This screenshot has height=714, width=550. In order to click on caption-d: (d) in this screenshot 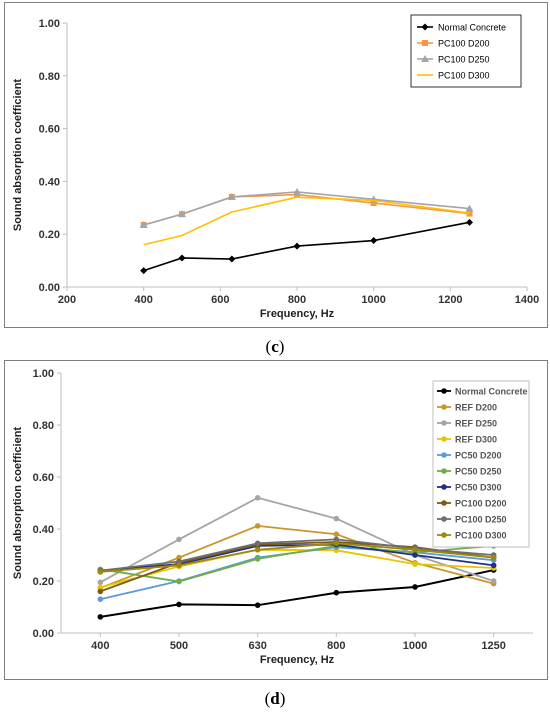, I will do `click(275, 698)`.